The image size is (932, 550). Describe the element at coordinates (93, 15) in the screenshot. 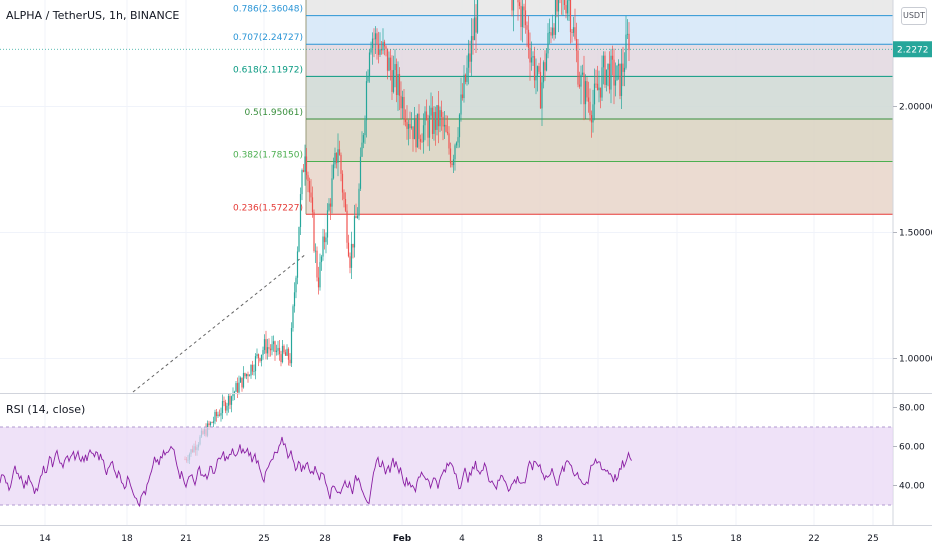

I see `symbol-title: ALPHA / TetherUS, 1h, BINANCE` at that location.